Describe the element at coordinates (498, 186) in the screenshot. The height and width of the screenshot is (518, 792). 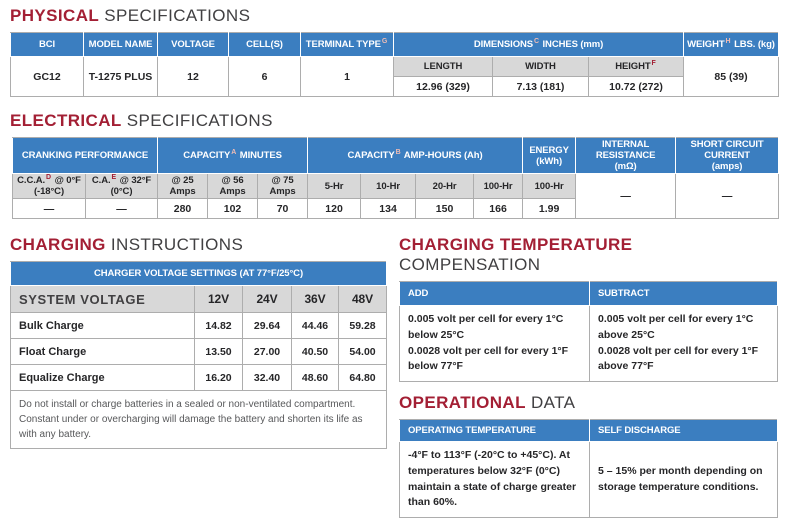
I see `sub-header-100-hr: 100-Hr` at that location.